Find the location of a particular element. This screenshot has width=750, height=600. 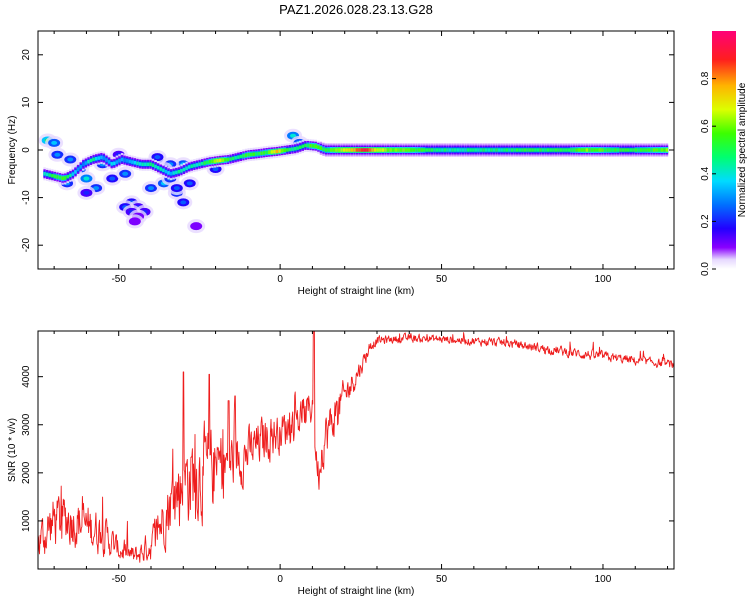

snr-y-tick-label: 1000 is located at coordinates (26, 520).